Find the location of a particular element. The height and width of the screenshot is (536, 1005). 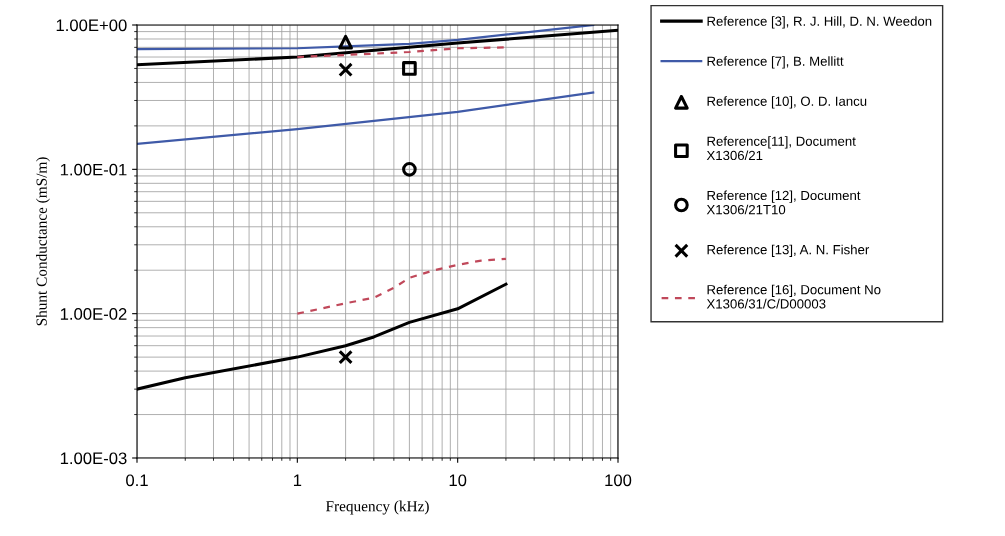

x-tick-label: 10 is located at coordinates (458, 480).